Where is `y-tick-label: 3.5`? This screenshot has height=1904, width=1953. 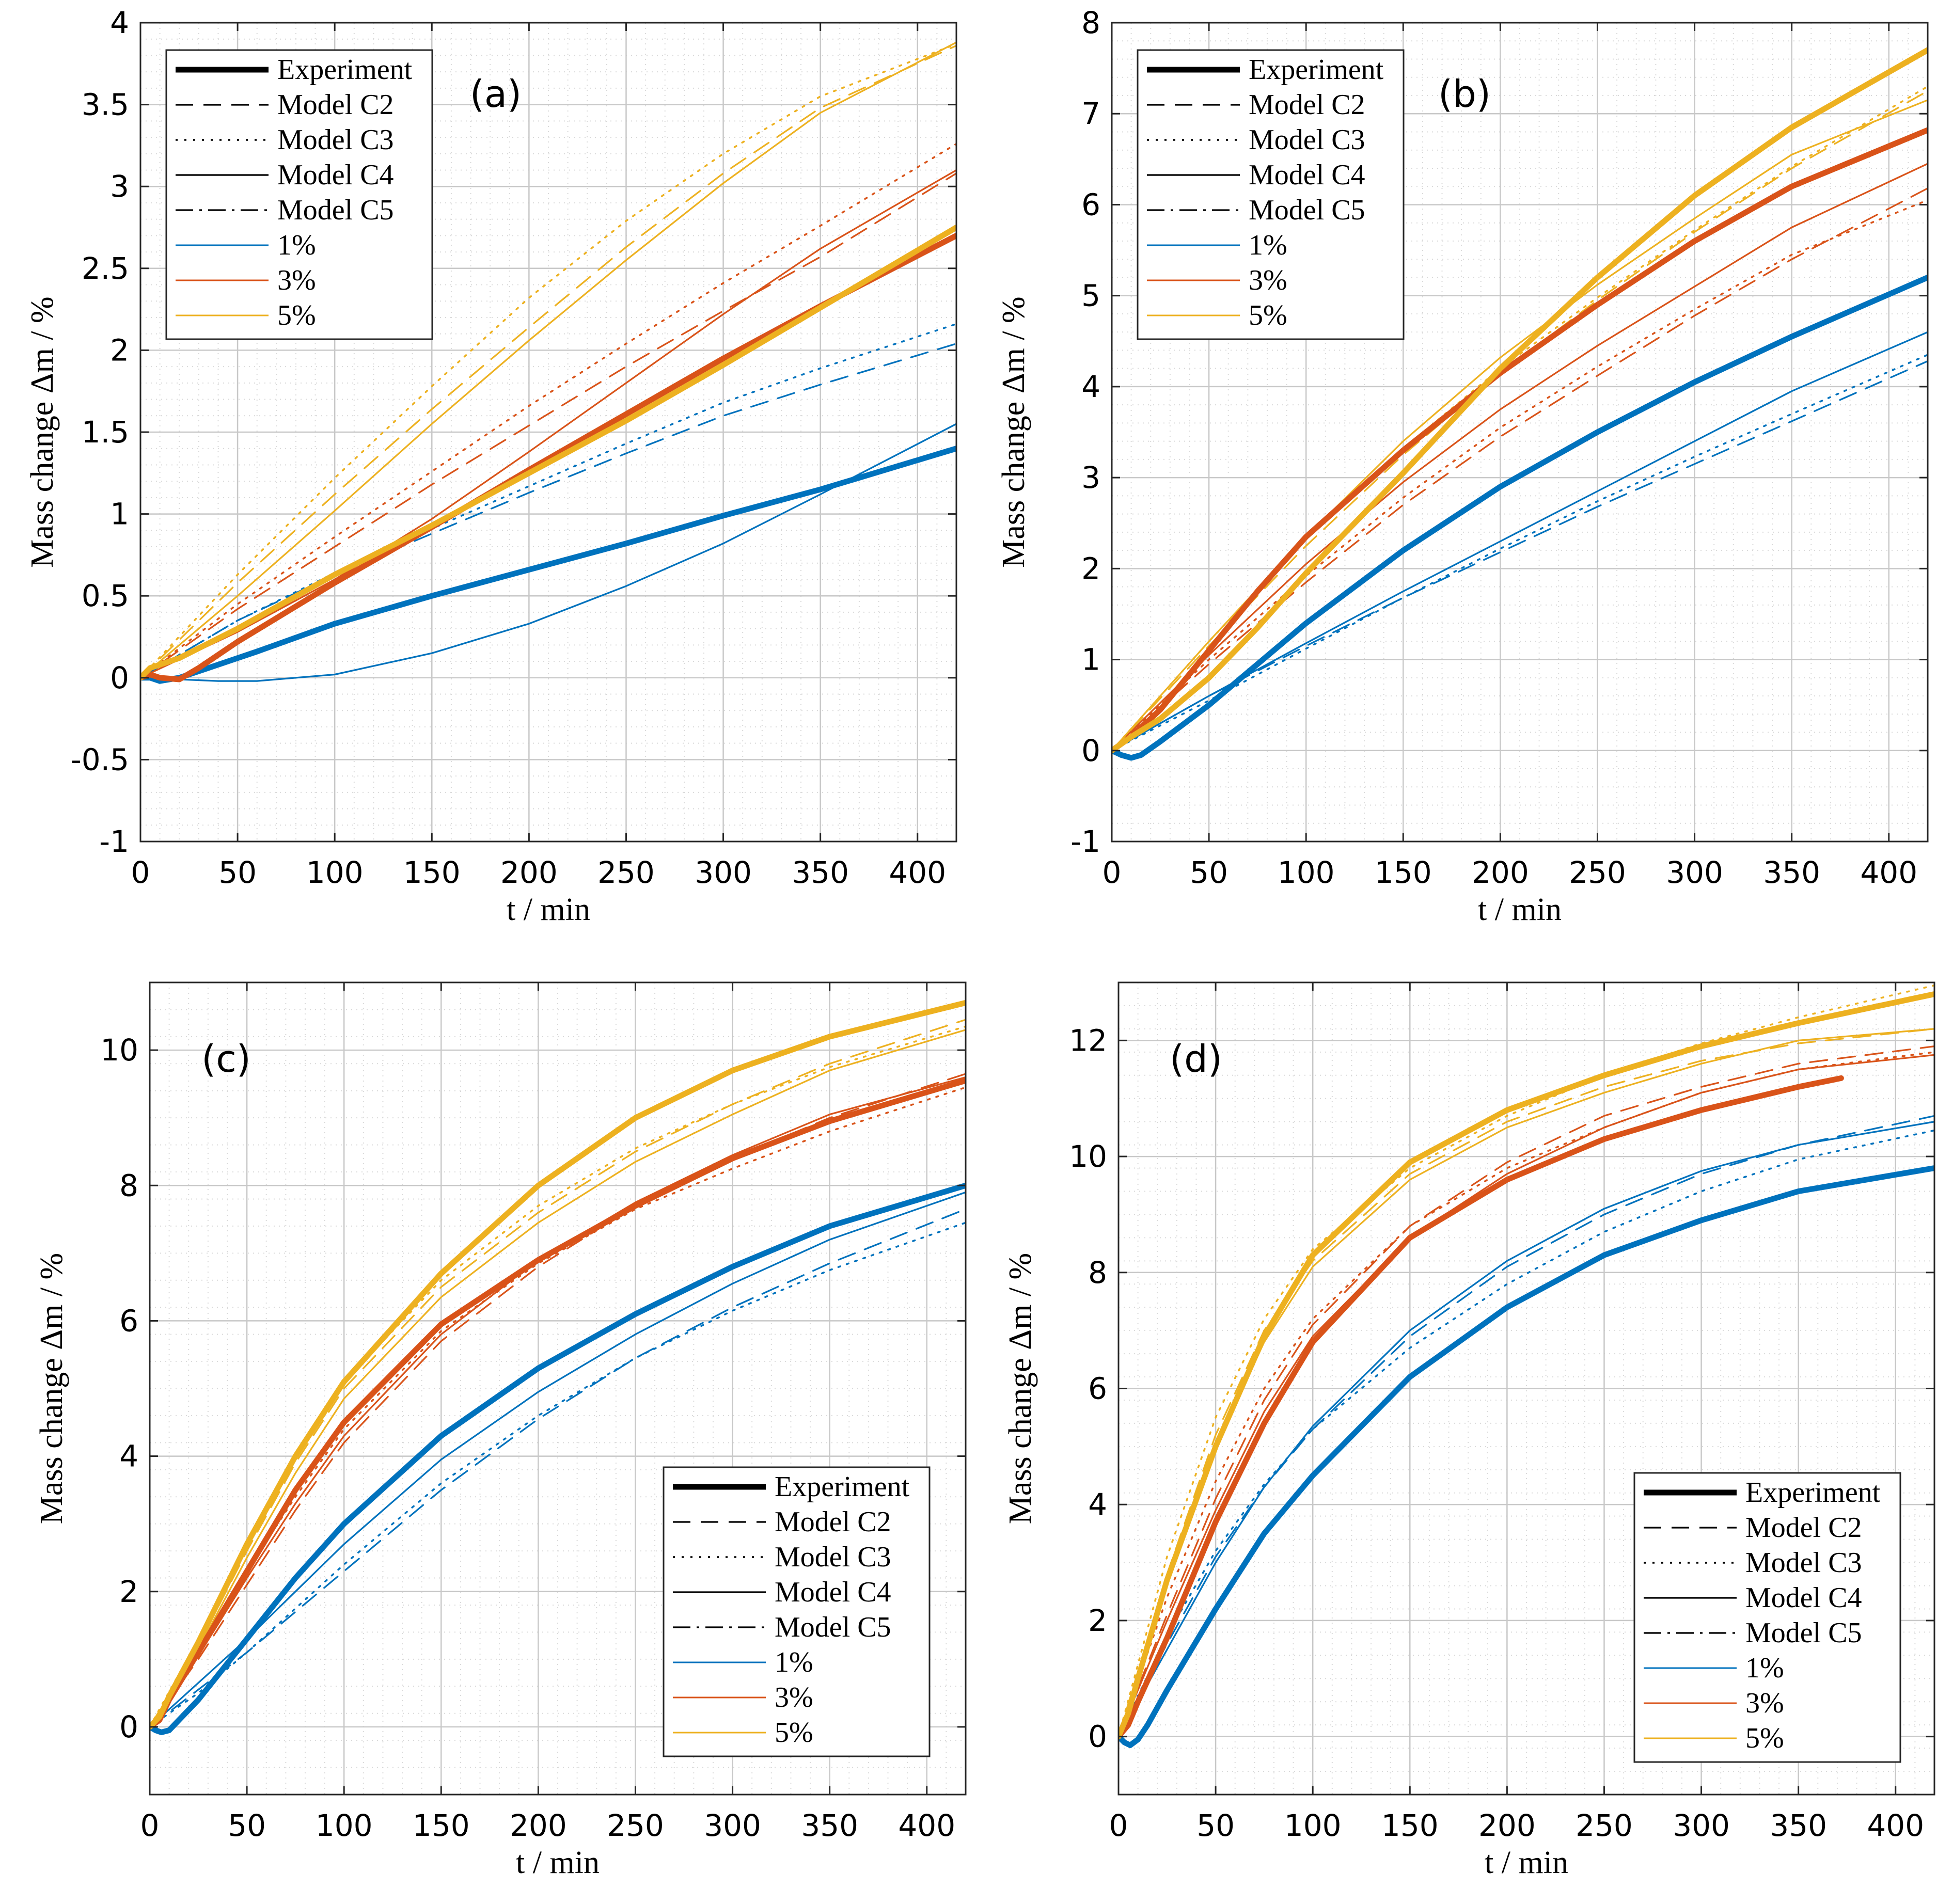 y-tick-label: 3.5 is located at coordinates (105, 105).